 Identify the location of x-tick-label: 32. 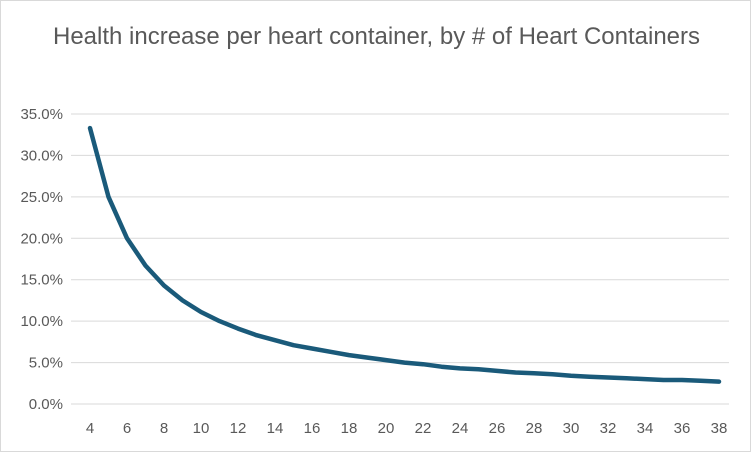
(608, 428).